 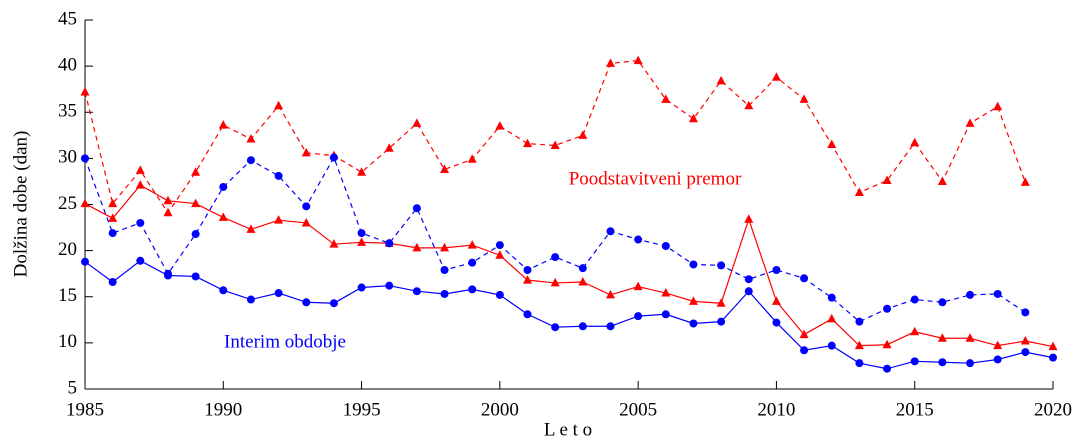 I want to click on x-tick-label: 2015, so click(x=915, y=409).